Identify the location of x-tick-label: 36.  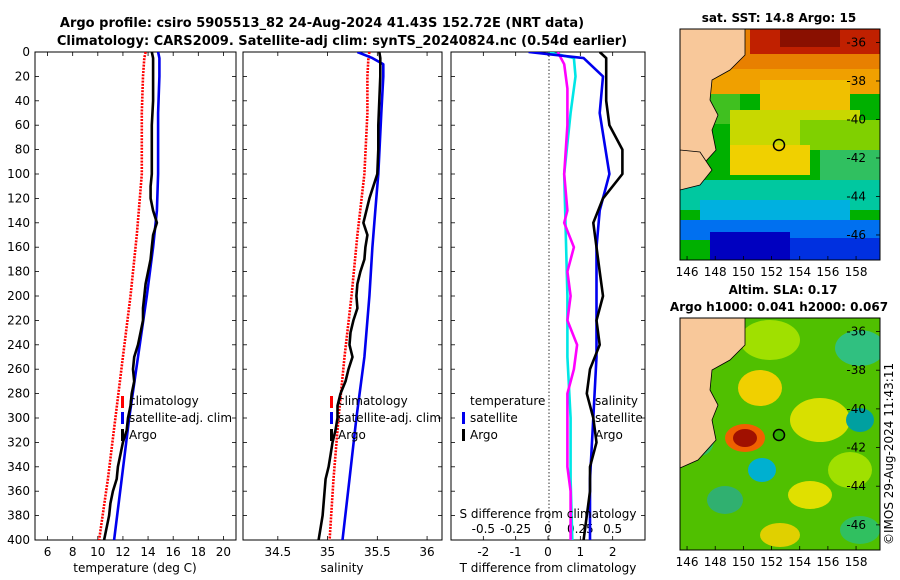
(426, 552).